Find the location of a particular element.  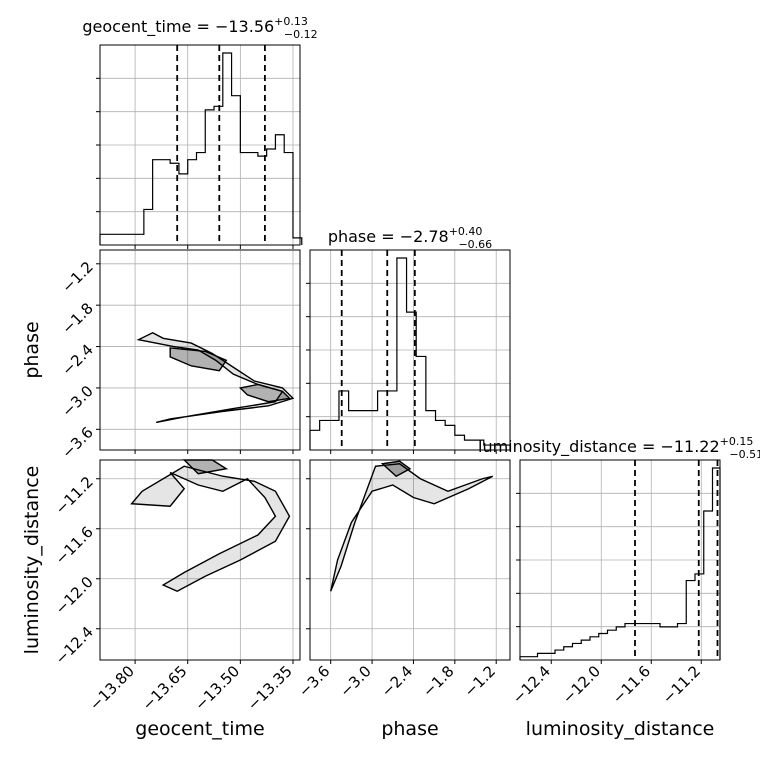

panel-phase-vs-phase is located at coordinates (408, 351).